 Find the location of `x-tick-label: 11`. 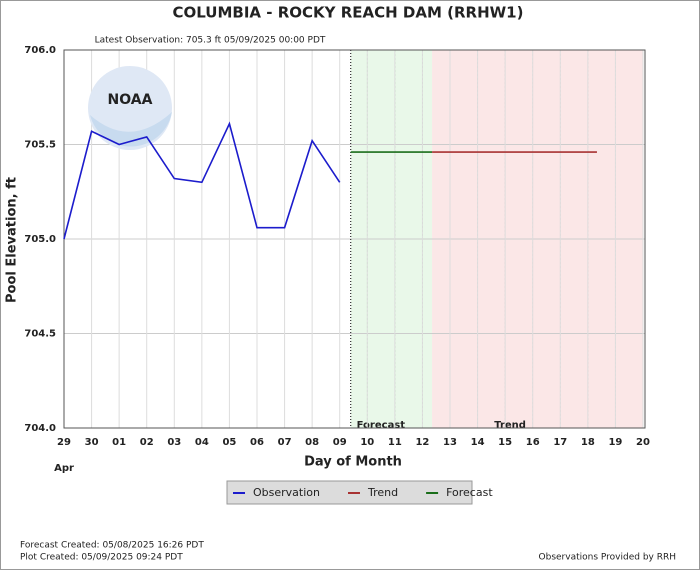

x-tick-label: 11 is located at coordinates (395, 442).